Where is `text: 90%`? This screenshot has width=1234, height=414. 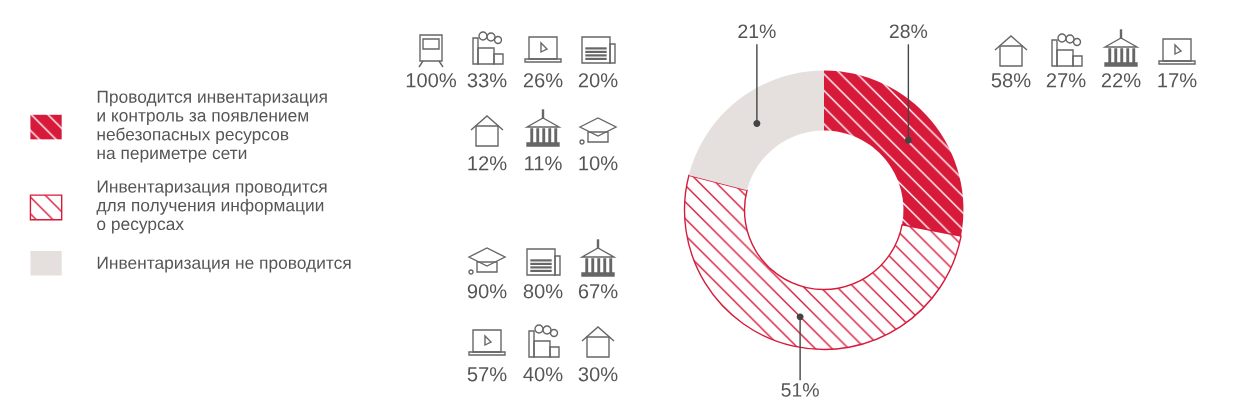
text: 90% is located at coordinates (487, 291).